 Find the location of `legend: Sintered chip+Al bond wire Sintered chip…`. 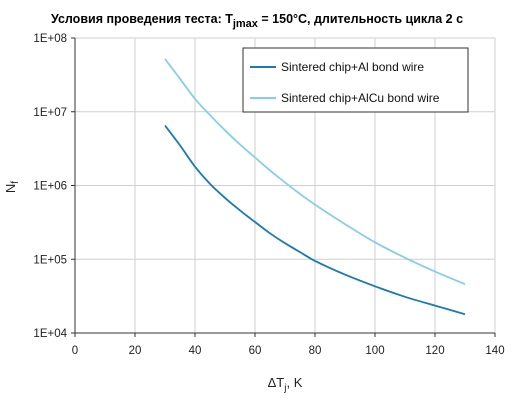

legend: Sintered chip+Al bond wire Sintered chip… is located at coordinates (355, 80).